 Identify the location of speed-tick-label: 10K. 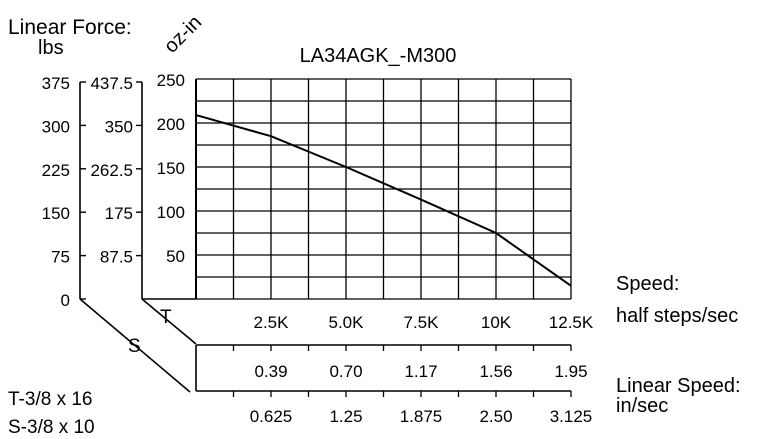
(496, 322).